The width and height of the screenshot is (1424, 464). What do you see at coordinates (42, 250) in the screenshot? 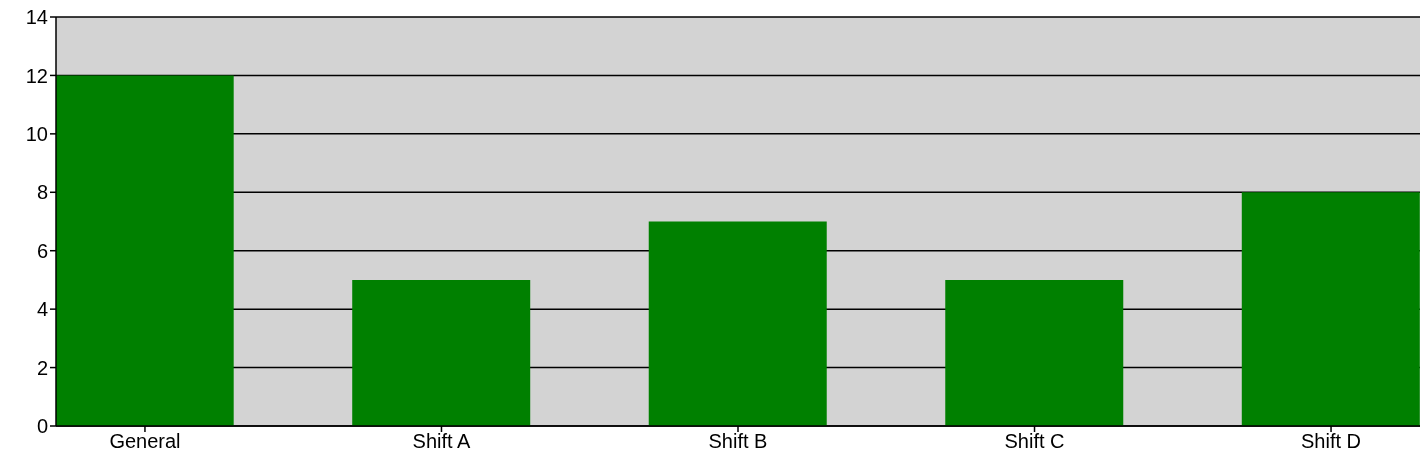
I see `y-tick-label: 6` at bounding box center [42, 250].